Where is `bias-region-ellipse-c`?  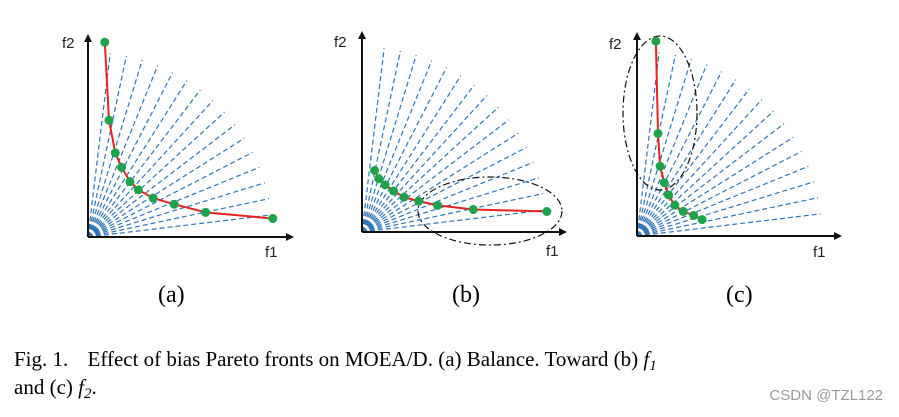 bias-region-ellipse-c is located at coordinates (660, 113).